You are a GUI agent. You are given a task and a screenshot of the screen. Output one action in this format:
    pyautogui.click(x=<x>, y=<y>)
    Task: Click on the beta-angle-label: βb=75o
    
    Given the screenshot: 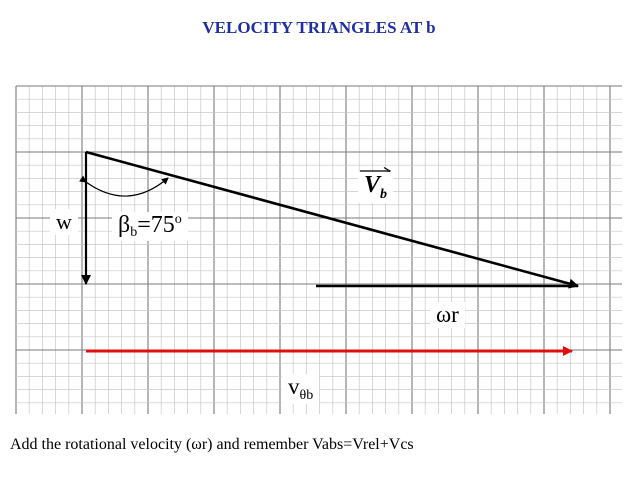 What is the action you would take?
    pyautogui.click(x=150, y=226)
    